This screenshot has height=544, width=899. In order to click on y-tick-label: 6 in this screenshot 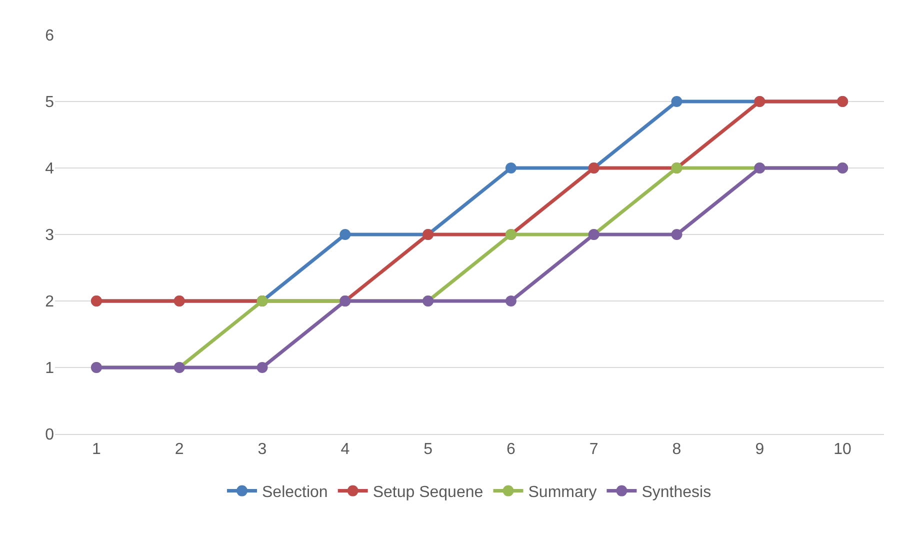, I will do `click(49, 36)`.